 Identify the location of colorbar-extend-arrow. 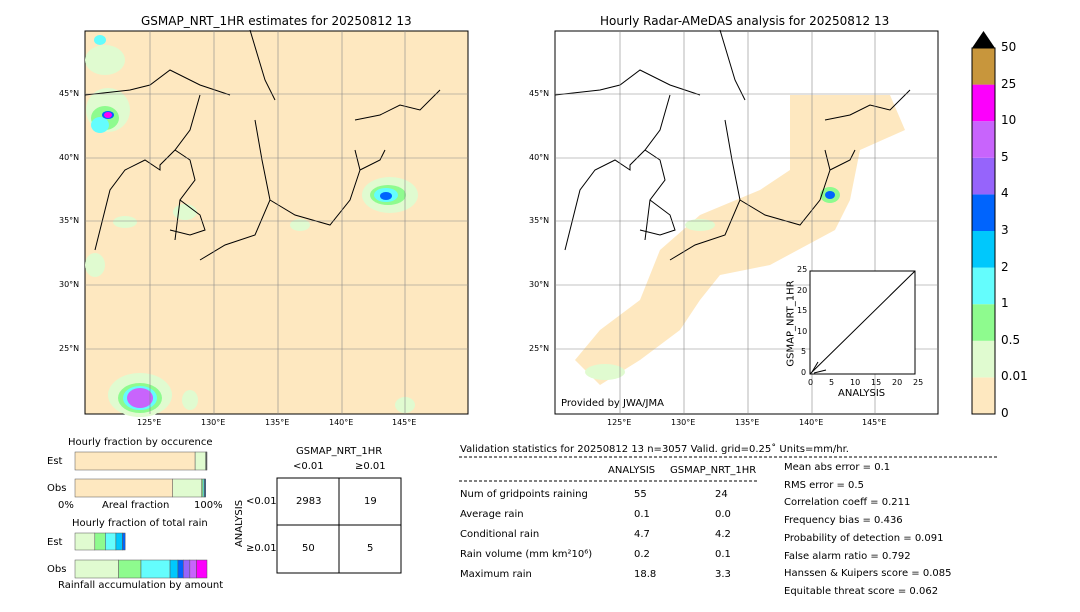
(983, 39).